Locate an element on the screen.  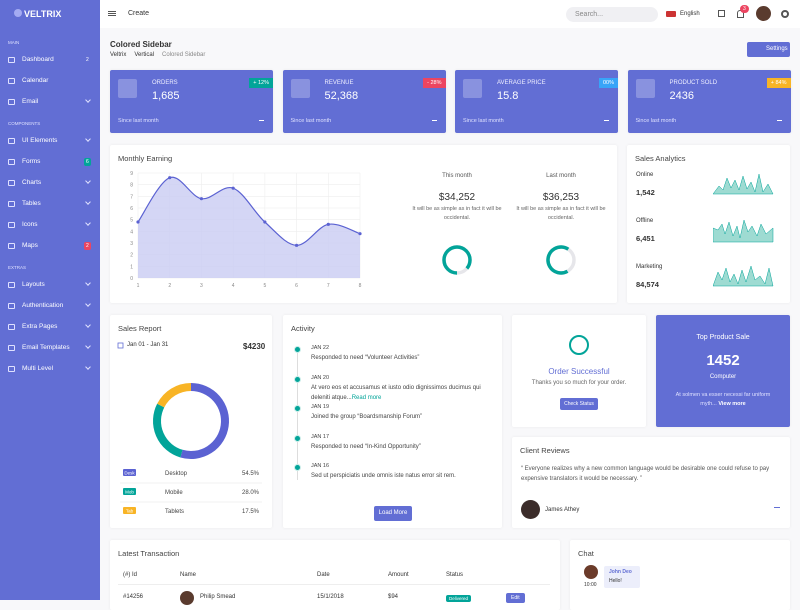
nav-item: Authentication is located at coordinates (43, 305).